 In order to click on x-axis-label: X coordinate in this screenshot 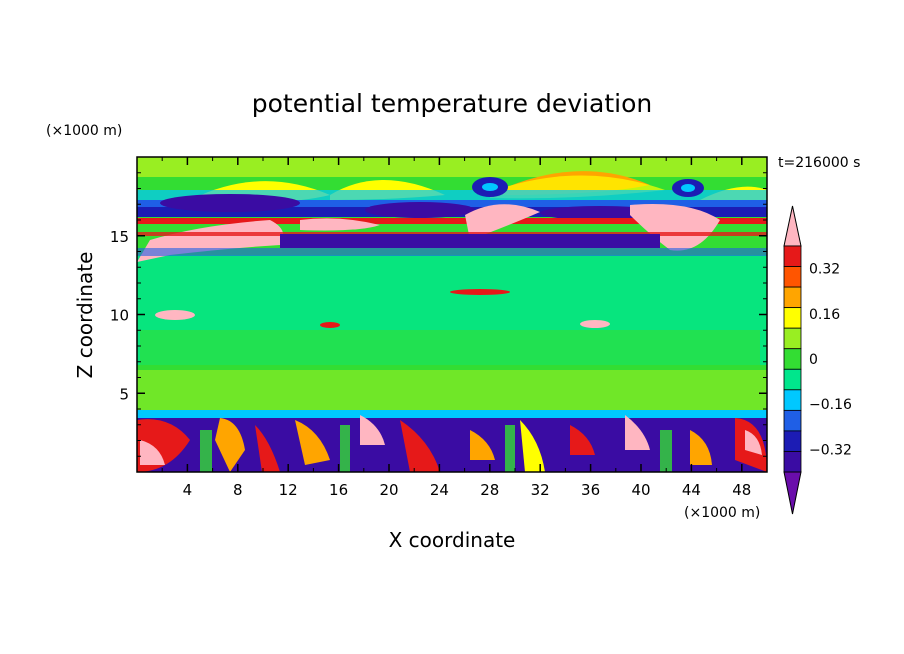, I will do `click(452, 540)`.